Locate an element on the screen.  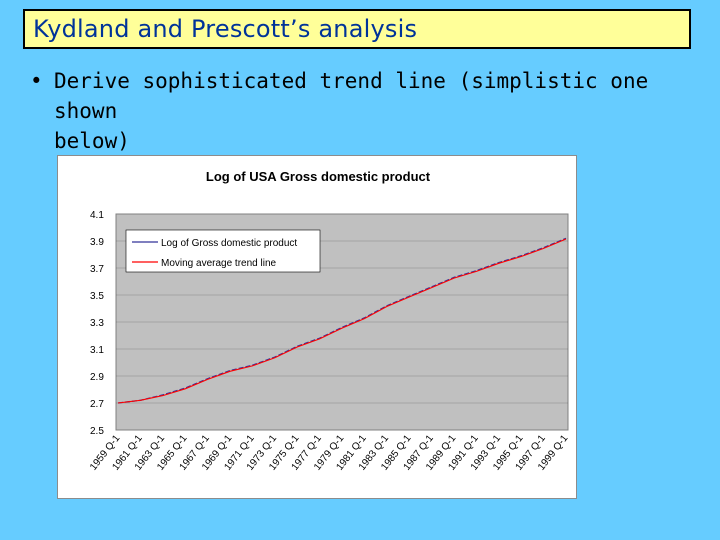
slide-title-box: Kydland and Prescott’s analysis is located at coordinates (357, 29).